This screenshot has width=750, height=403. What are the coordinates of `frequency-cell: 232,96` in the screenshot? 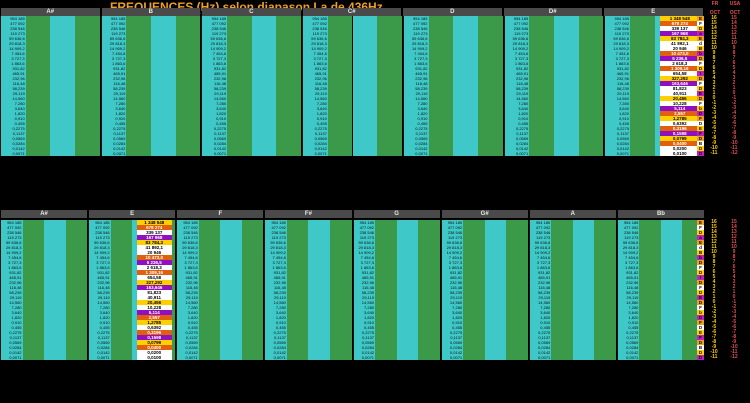 It's located at (540, 282).